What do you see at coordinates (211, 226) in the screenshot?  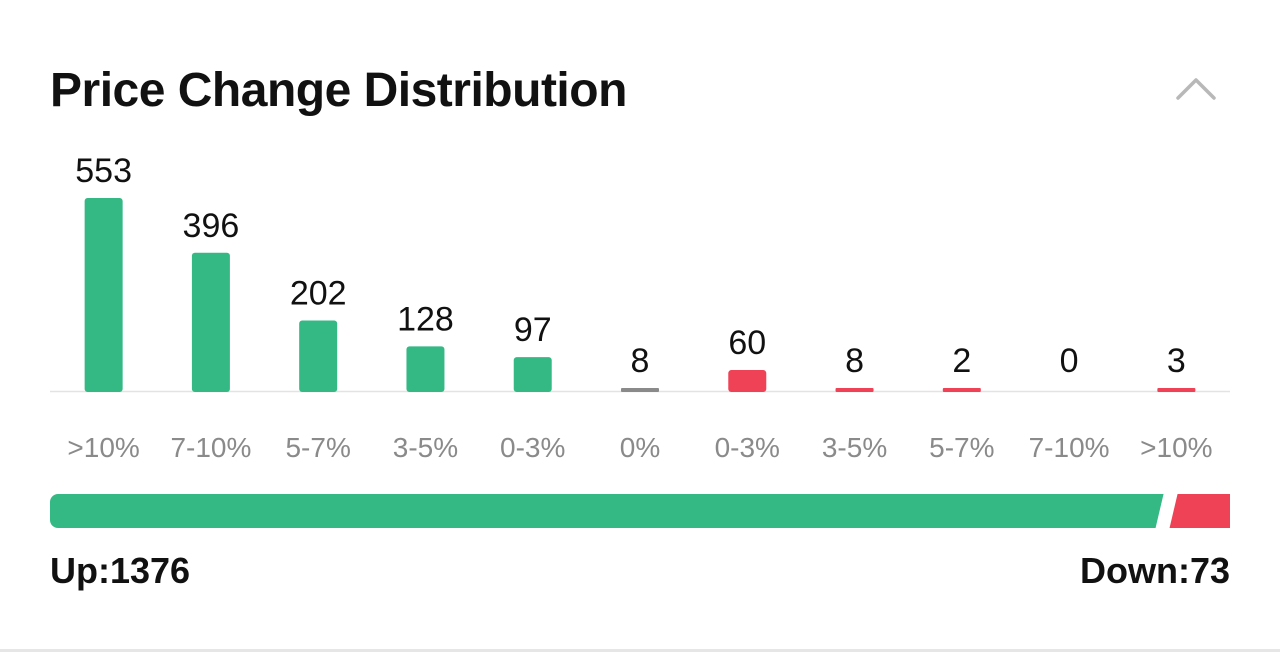 I see `bar-value-label: 396` at bounding box center [211, 226].